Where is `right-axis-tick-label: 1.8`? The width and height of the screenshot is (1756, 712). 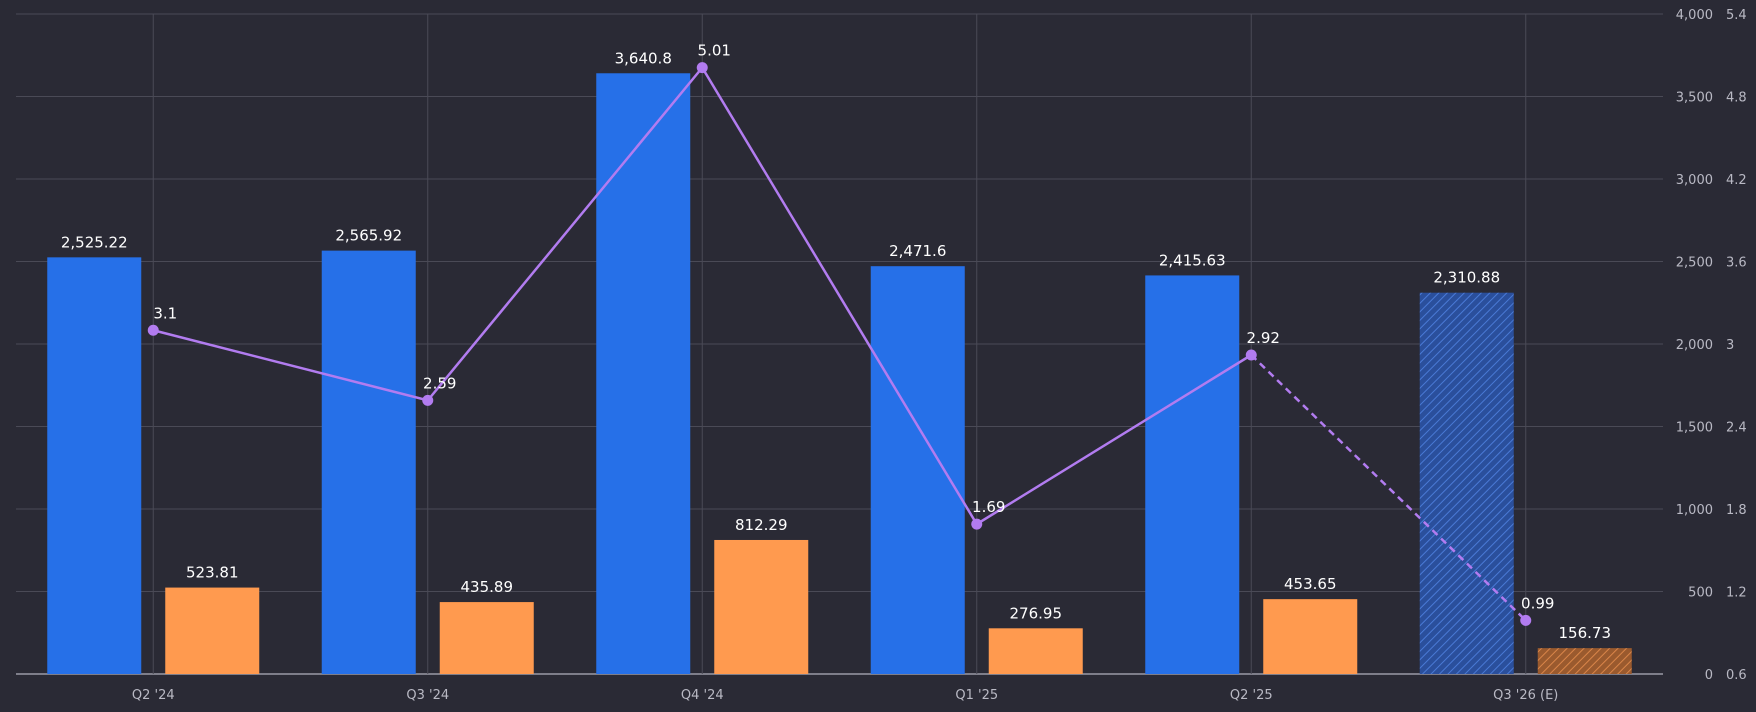 right-axis-tick-label: 1.8 is located at coordinates (1736, 510).